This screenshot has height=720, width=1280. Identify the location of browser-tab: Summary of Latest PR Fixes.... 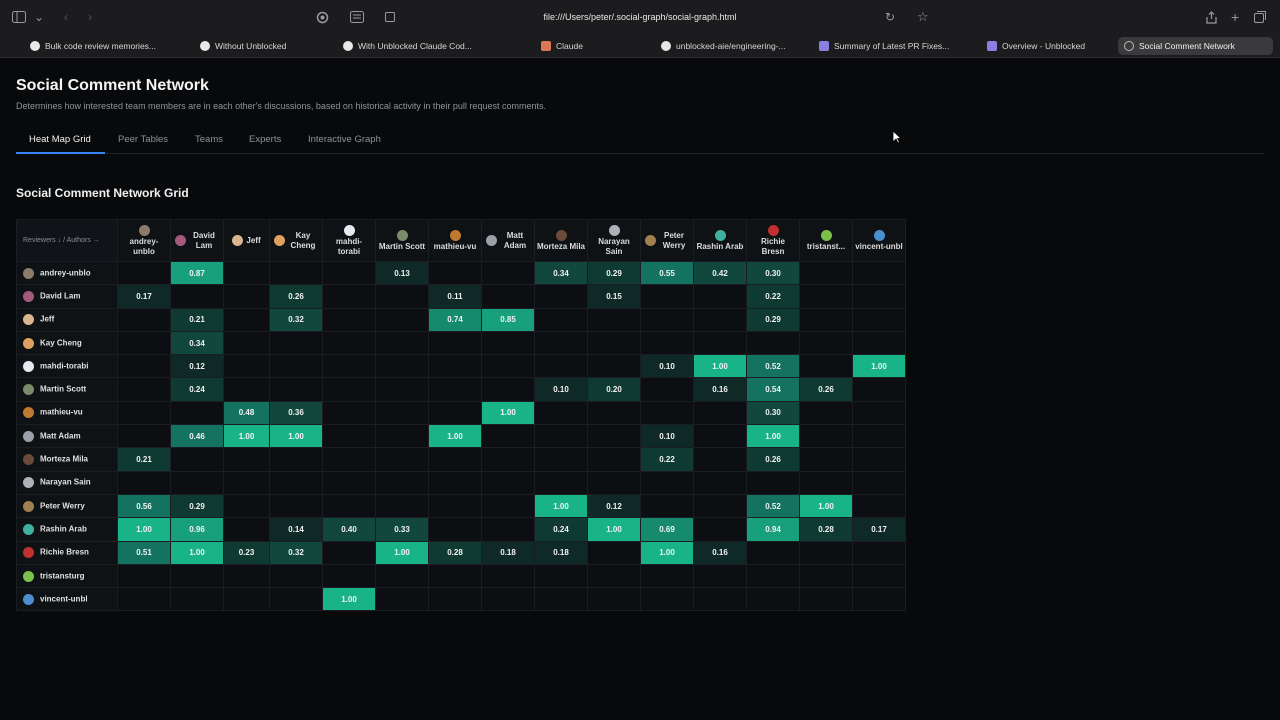
(885, 46).